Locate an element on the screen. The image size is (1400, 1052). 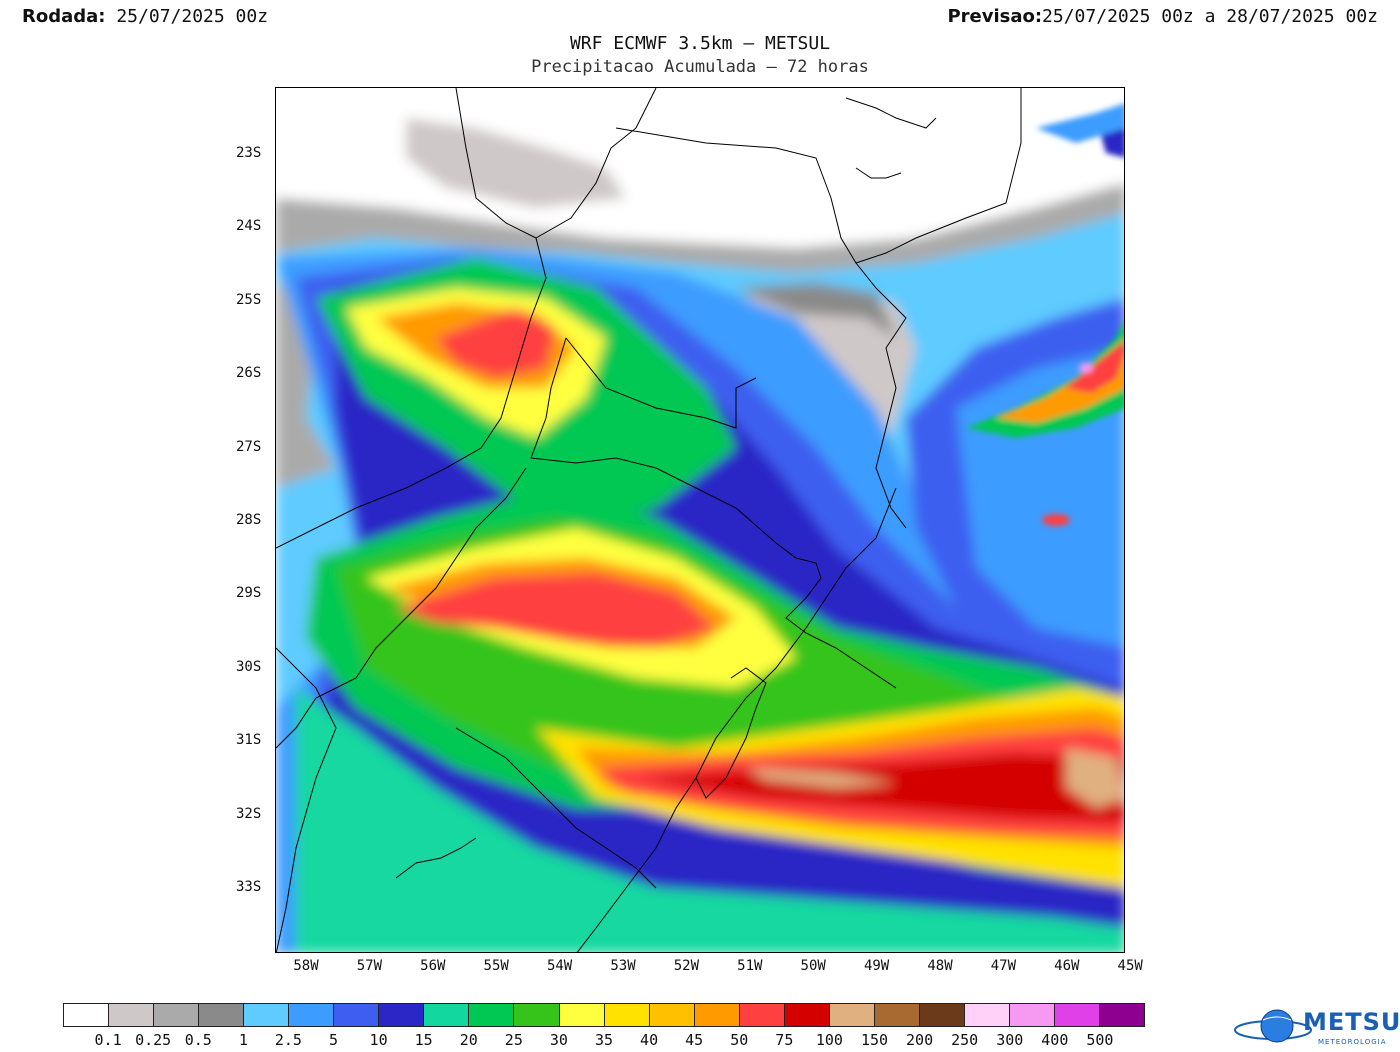
latitude-label: 28S is located at coordinates (249, 520).